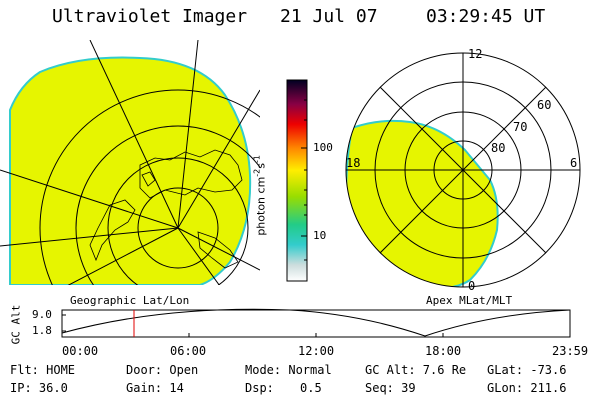 The height and width of the screenshot is (400, 600). I want to click on mlt-label-0: 0, so click(472, 286).